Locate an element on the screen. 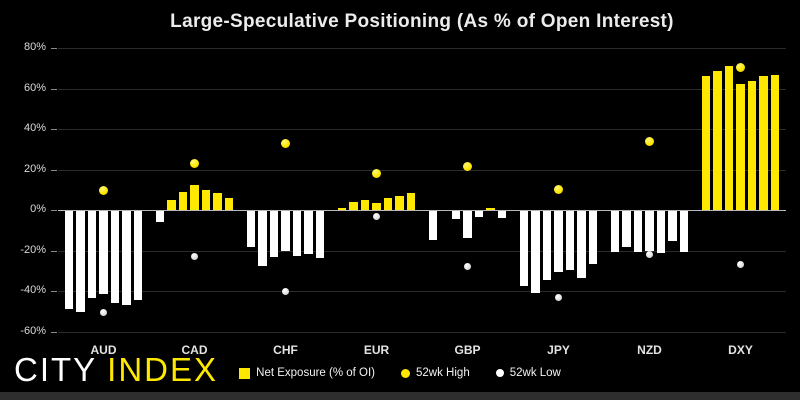 The image size is (800, 400). legend-label-52wk-low: 52wk Low is located at coordinates (535, 373).